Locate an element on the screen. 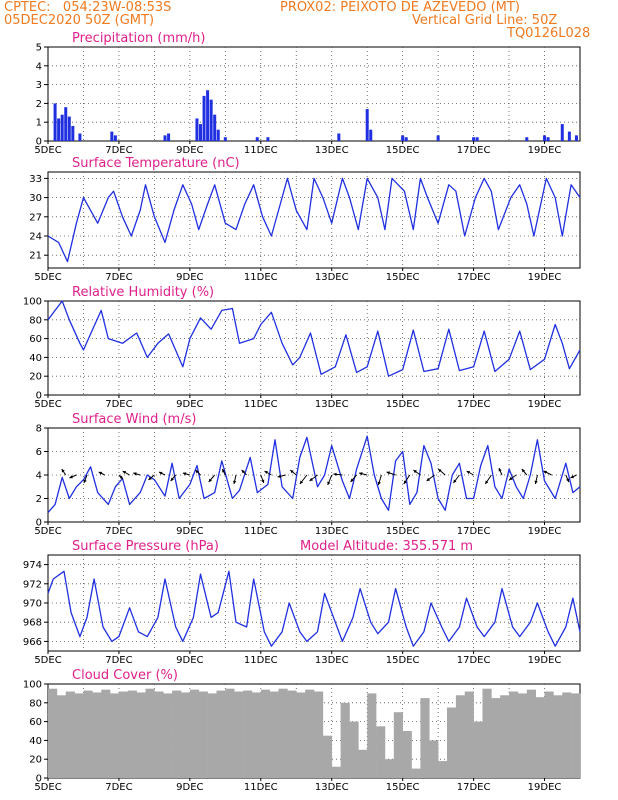 This screenshot has width=618, height=800. surface_wind-ytick-label: 8 is located at coordinates (39, 429).